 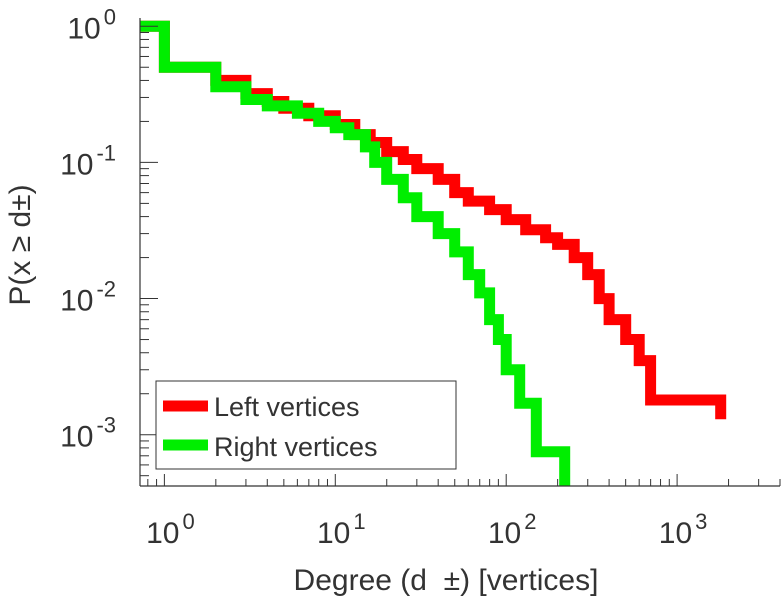 I want to click on x-tick-label: 10 0, so click(x=170, y=529).